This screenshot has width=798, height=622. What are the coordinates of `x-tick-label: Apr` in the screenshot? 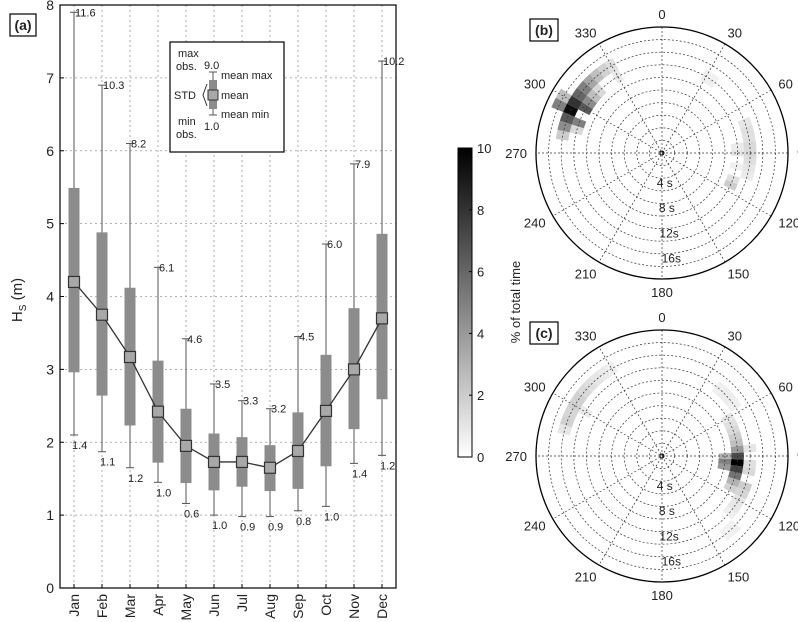 It's located at (158, 605).